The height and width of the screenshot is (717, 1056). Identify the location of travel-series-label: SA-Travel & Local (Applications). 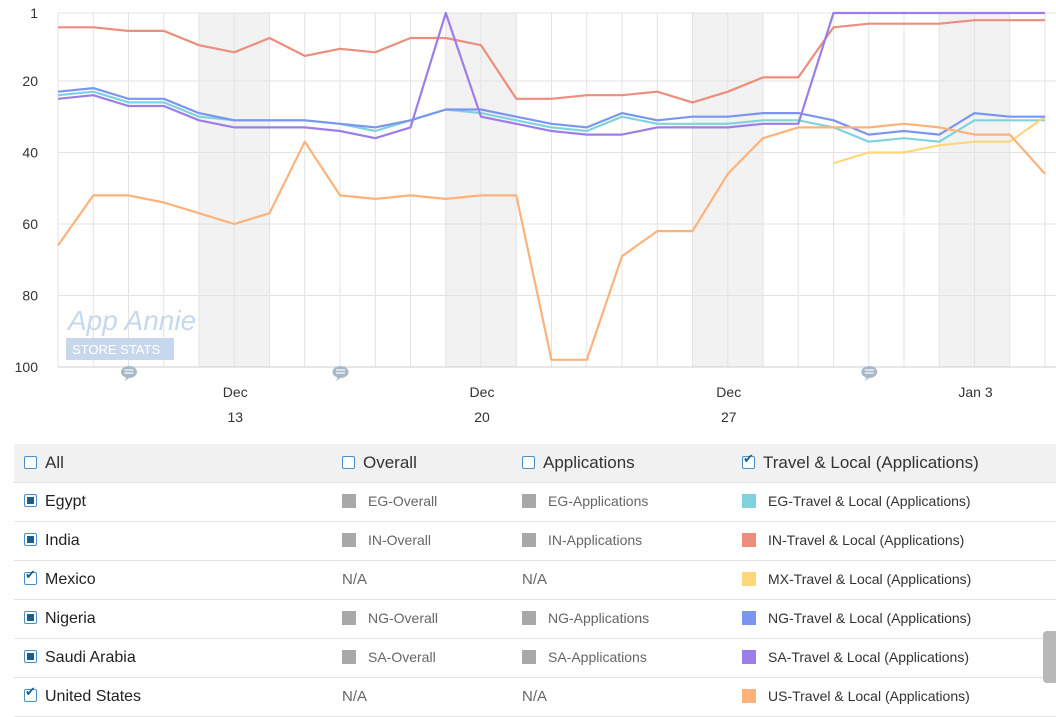
(869, 657).